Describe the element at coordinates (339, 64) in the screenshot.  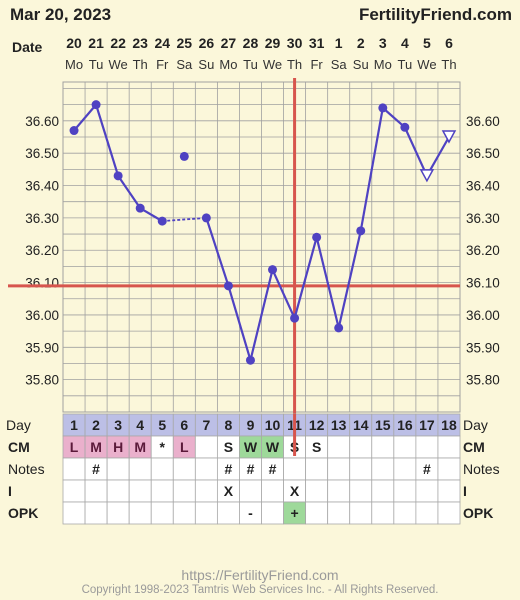
I see `weekday-label: Sa` at that location.